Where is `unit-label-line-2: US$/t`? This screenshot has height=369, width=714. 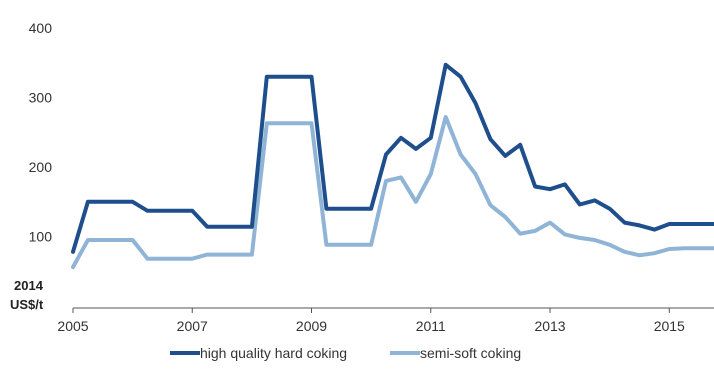 unit-label-line-2: US$/t is located at coordinates (27, 304).